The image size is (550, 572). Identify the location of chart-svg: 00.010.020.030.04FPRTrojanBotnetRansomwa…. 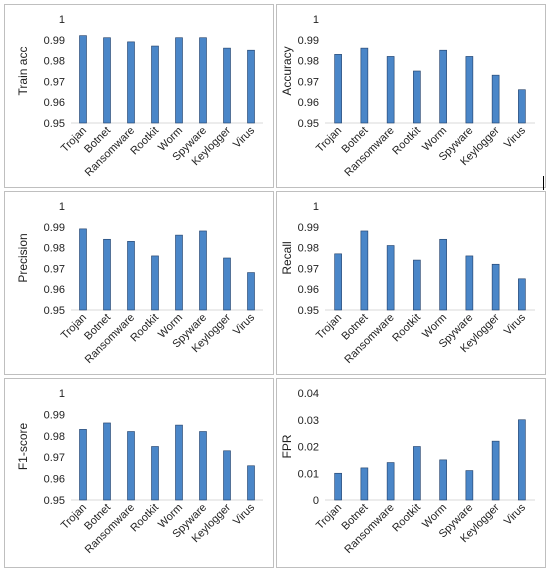
(407, 472).